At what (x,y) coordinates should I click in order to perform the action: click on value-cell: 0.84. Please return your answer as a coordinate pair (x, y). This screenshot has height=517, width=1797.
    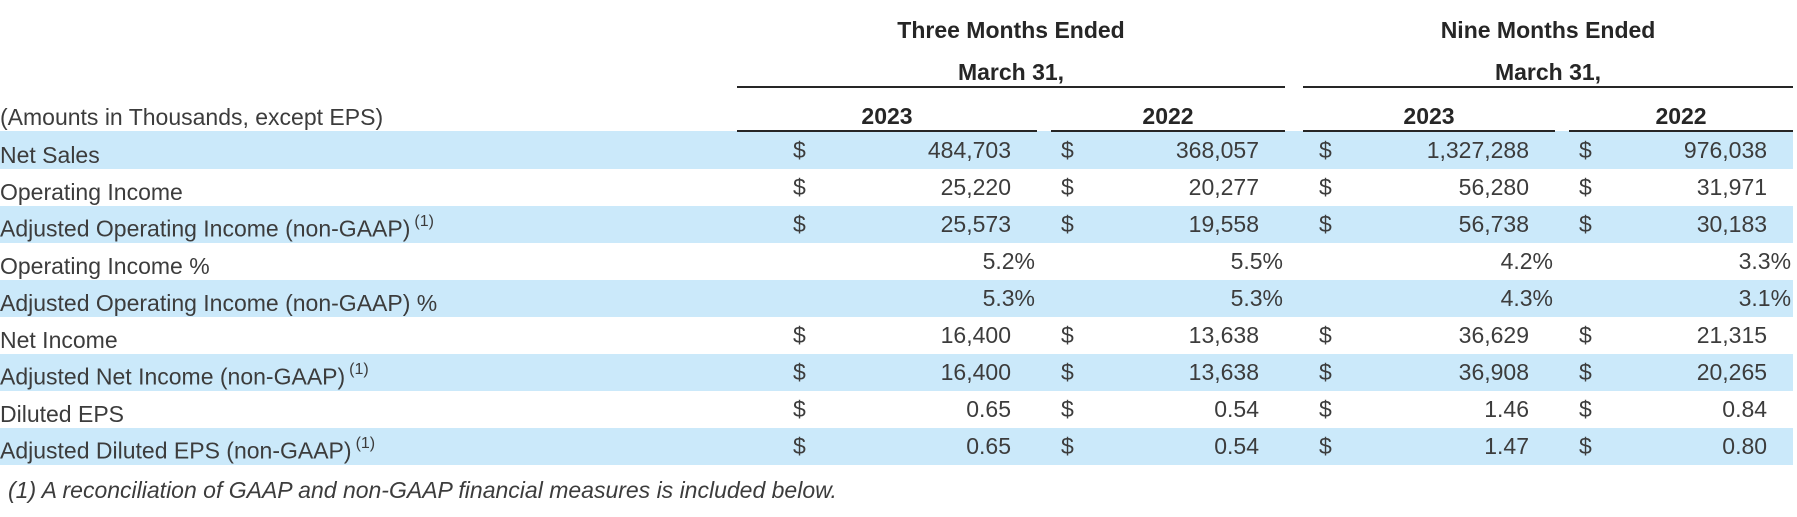
    Looking at the image, I should click on (1745, 409).